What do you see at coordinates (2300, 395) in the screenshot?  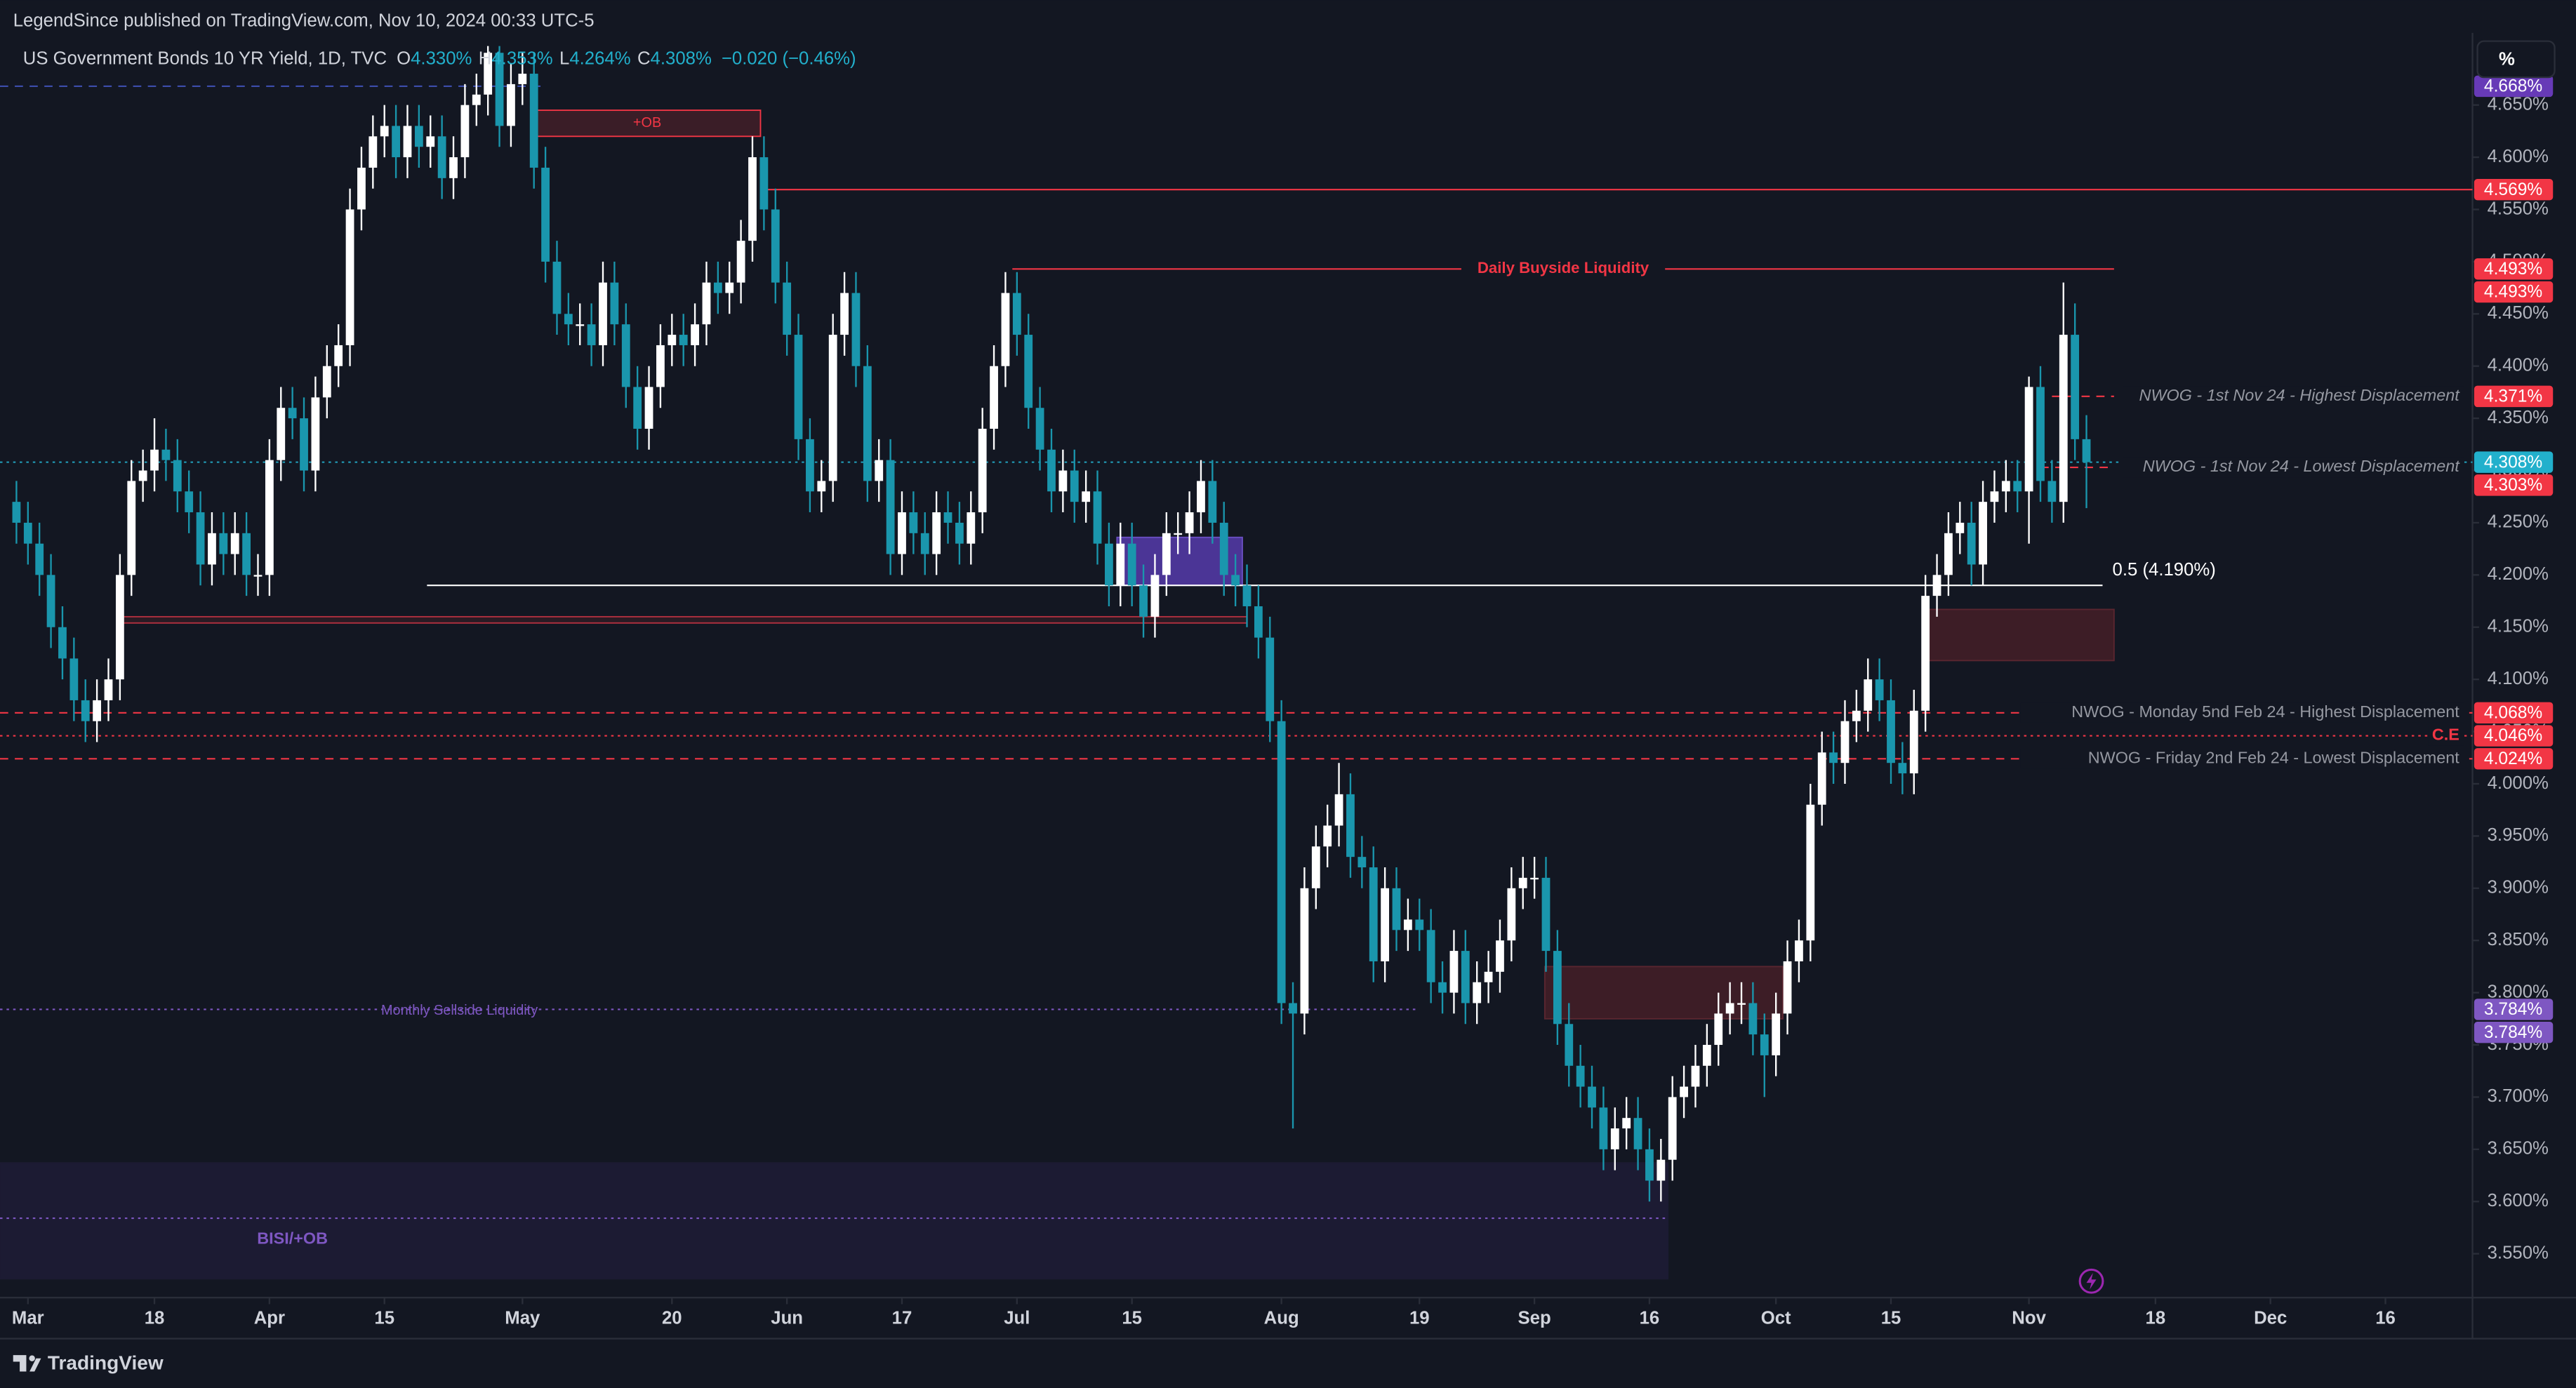 I see `level-label: NWOG - 1st Nov 24 - Highest Displacement` at bounding box center [2300, 395].